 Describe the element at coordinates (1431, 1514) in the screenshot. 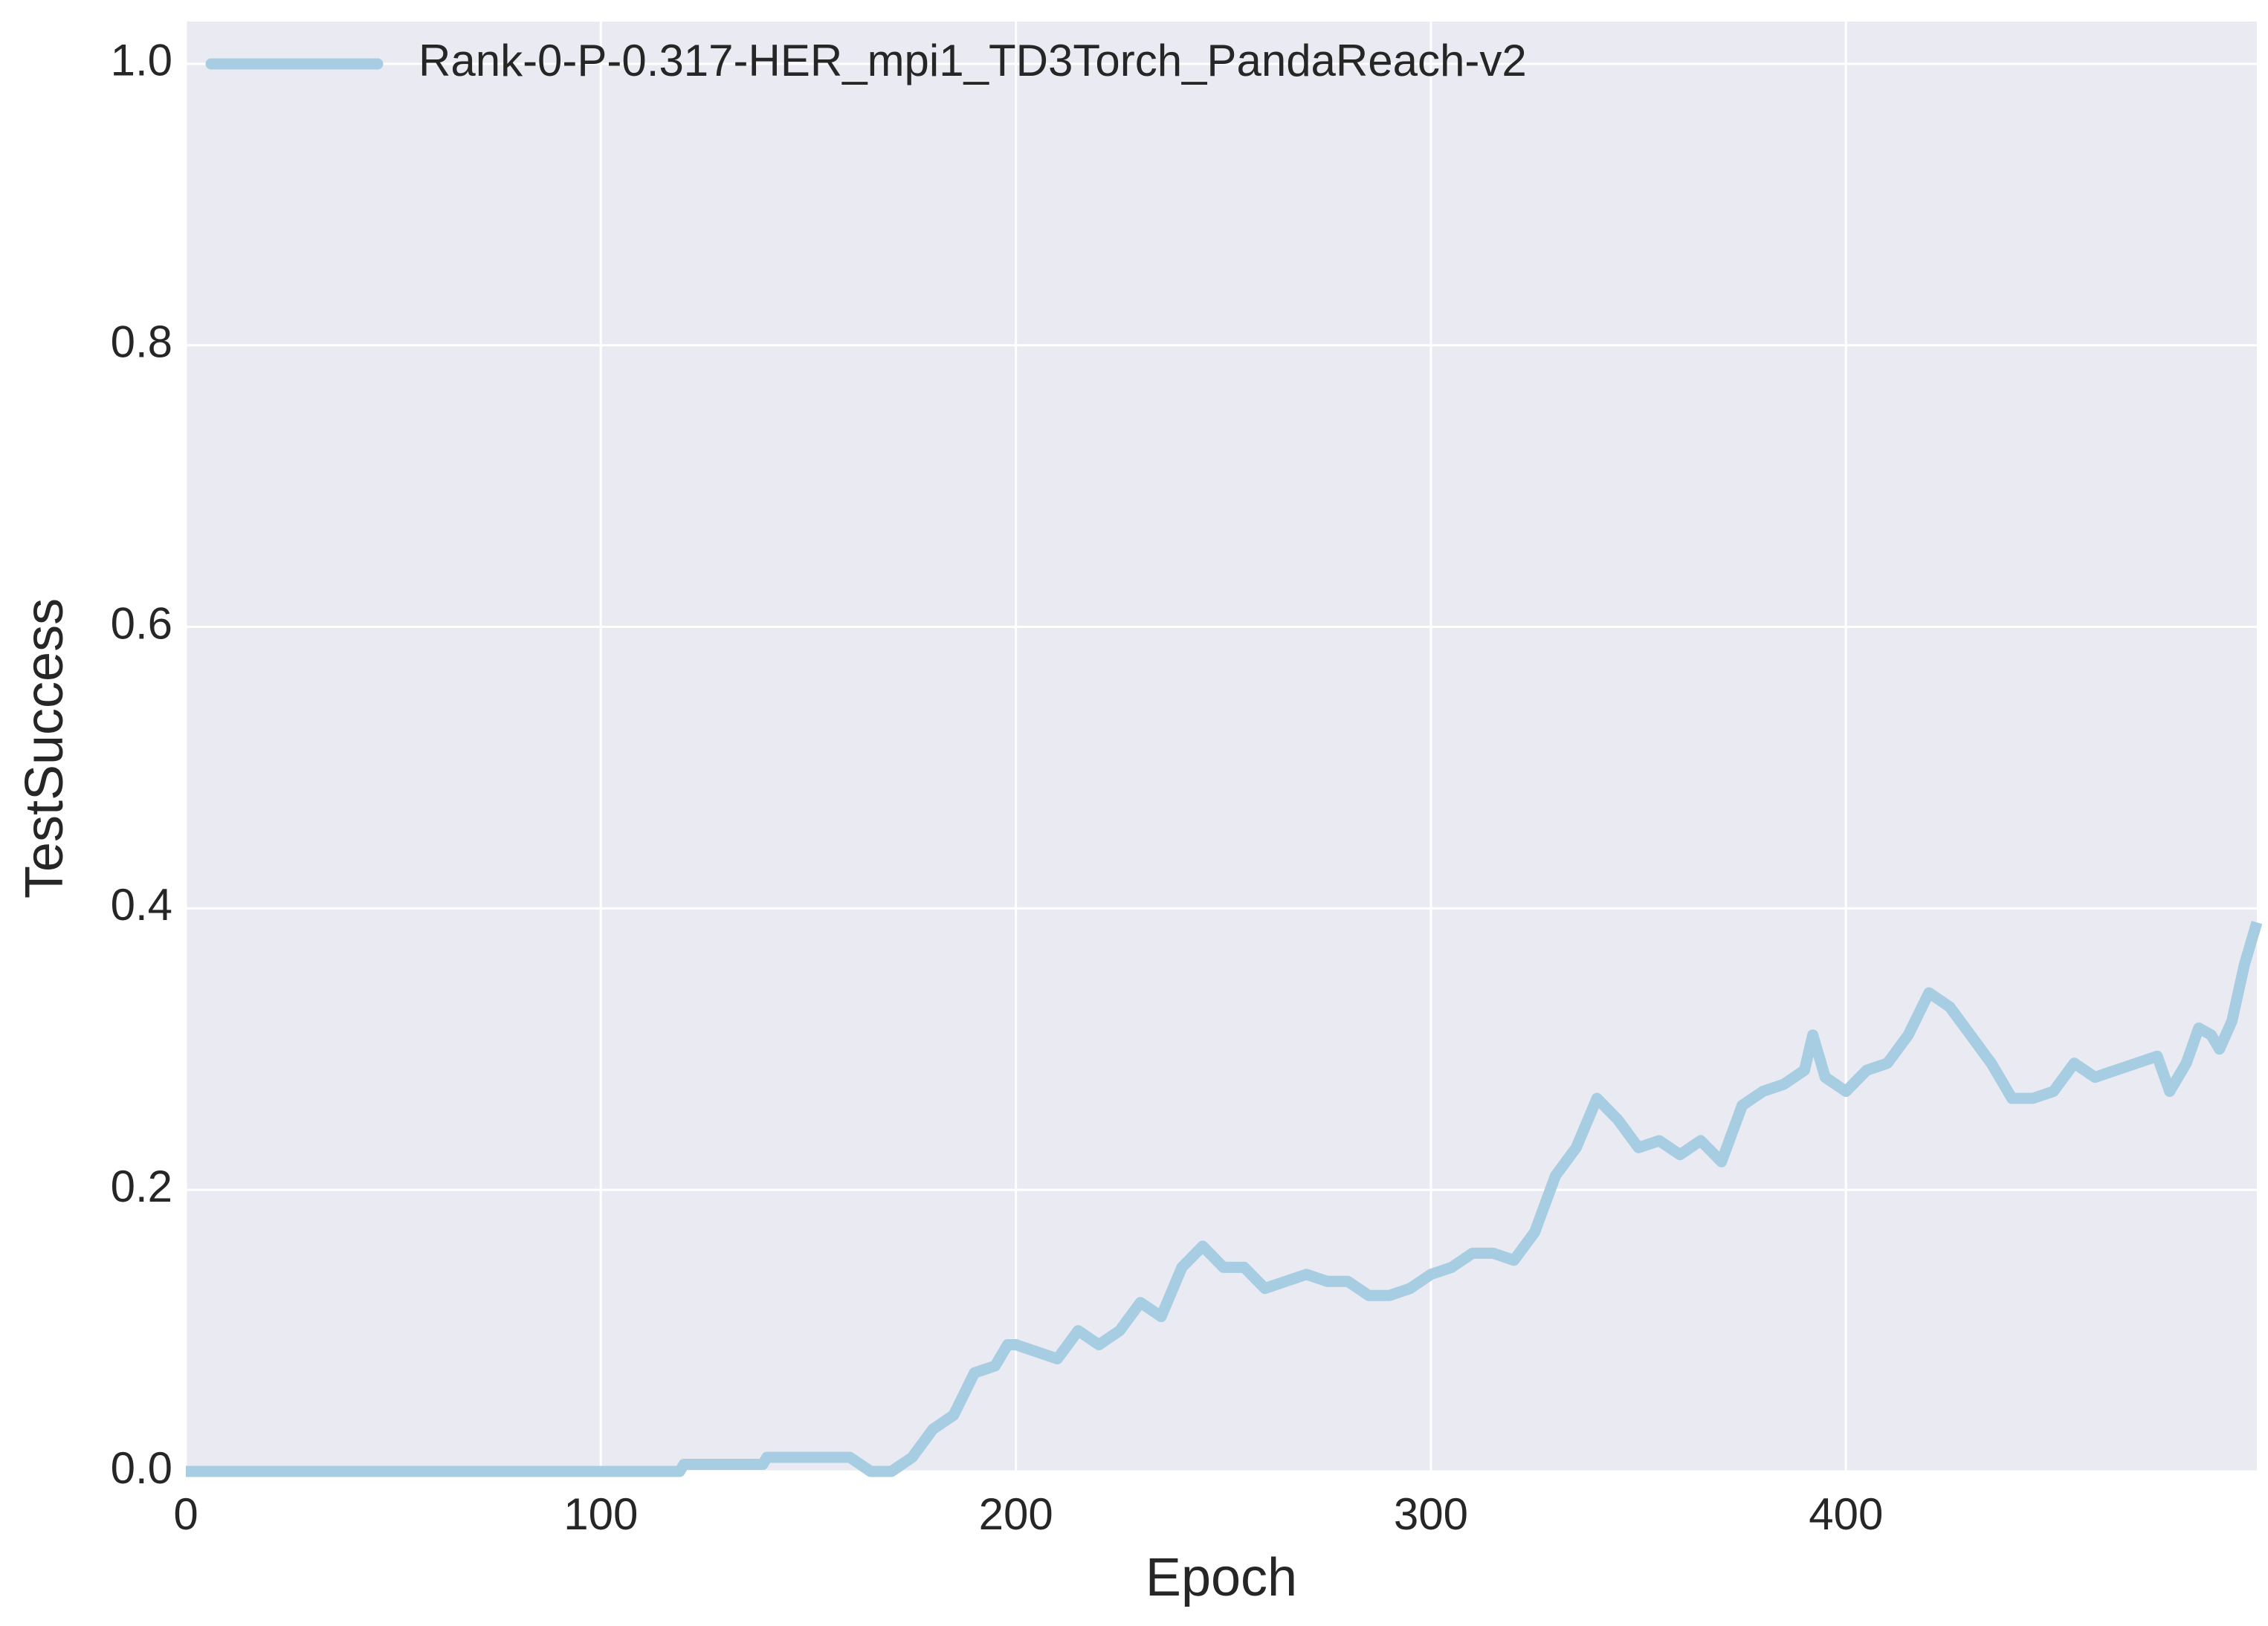

I see `x-tick-label: 300` at that location.